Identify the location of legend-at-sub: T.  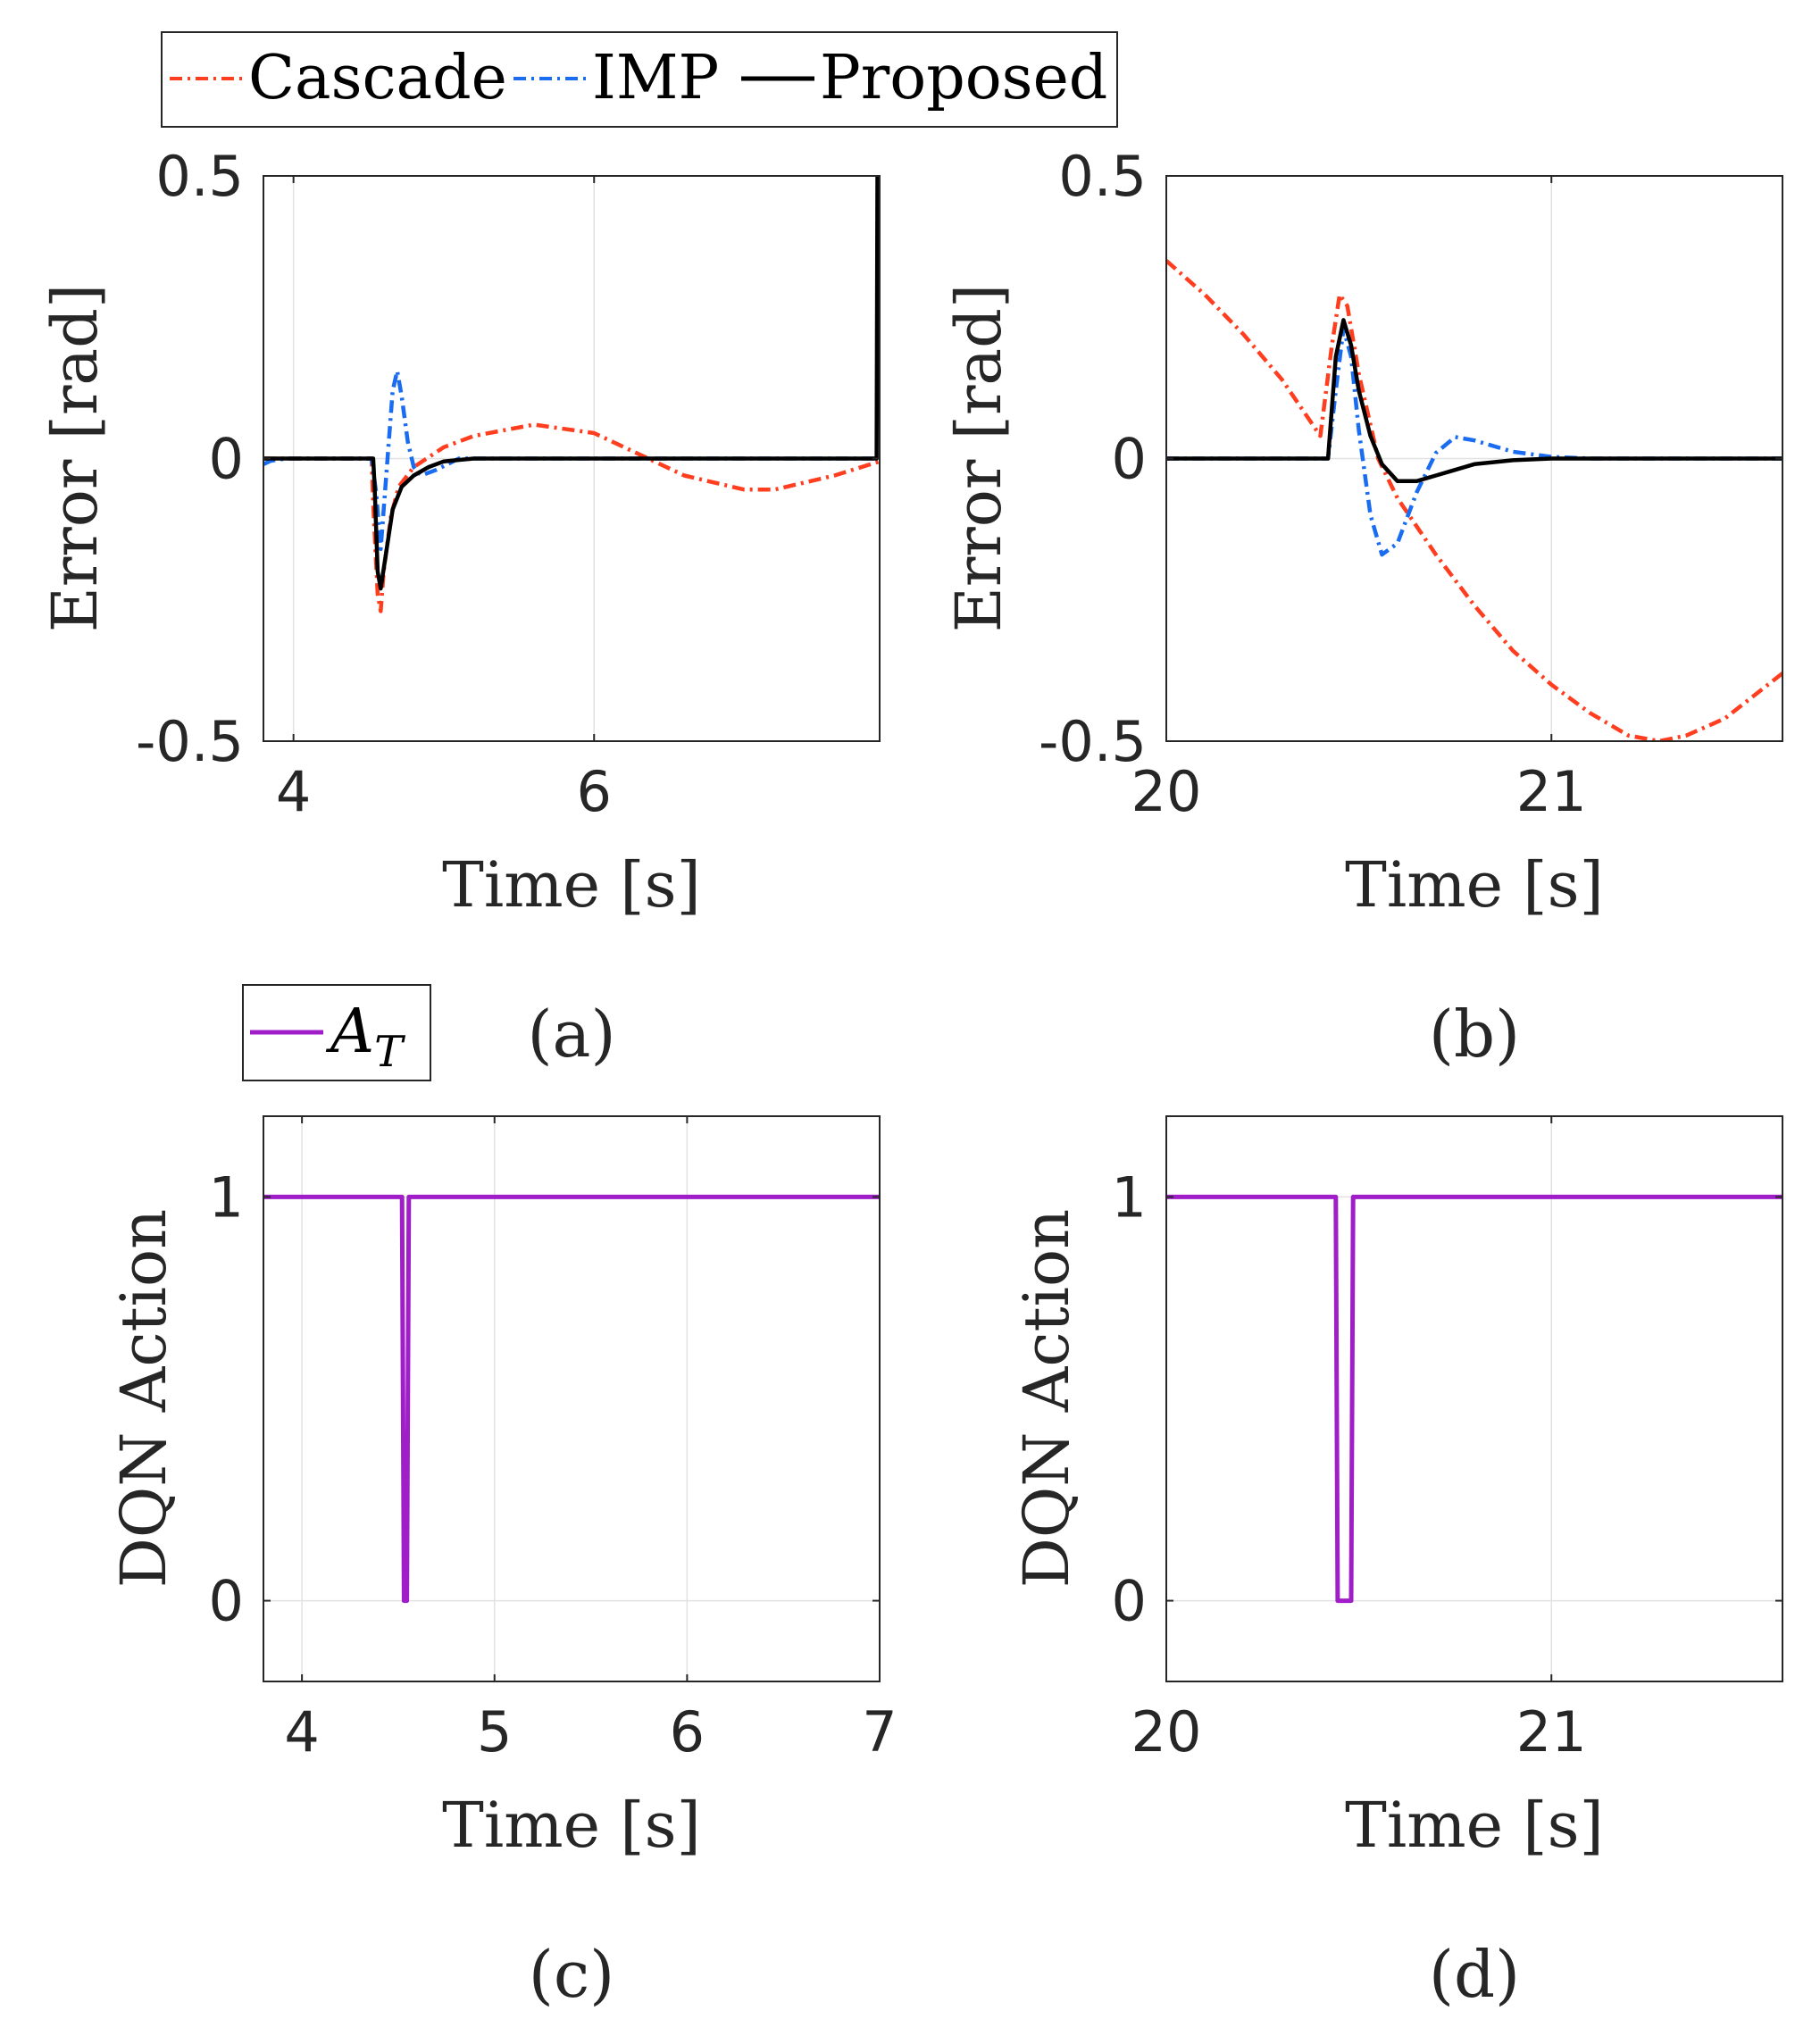
(390, 1052).